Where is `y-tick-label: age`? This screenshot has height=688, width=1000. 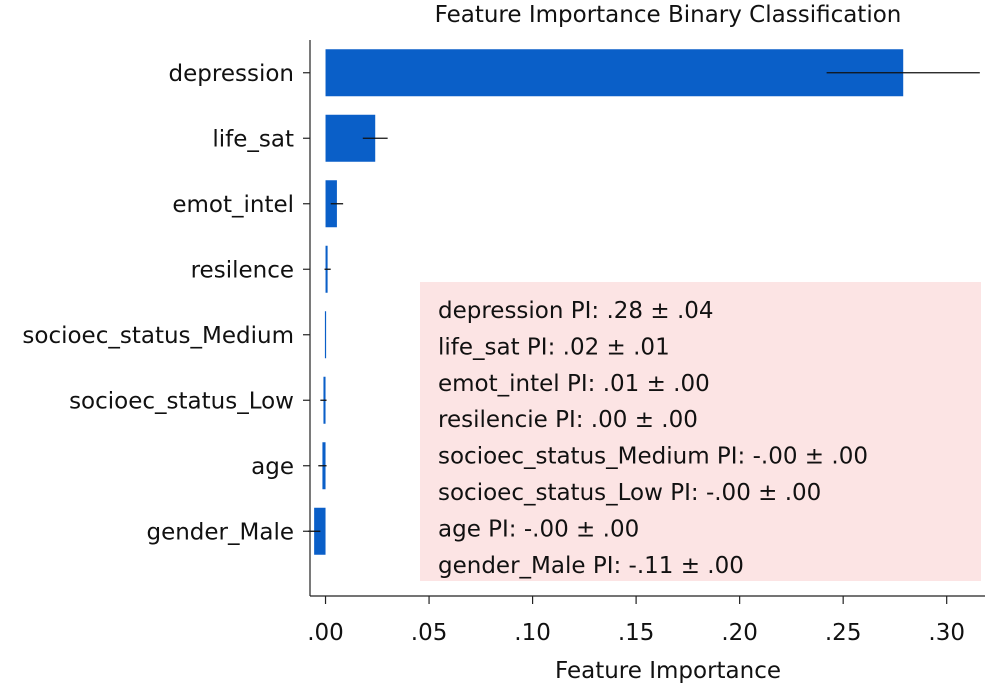 y-tick-label: age is located at coordinates (272, 467).